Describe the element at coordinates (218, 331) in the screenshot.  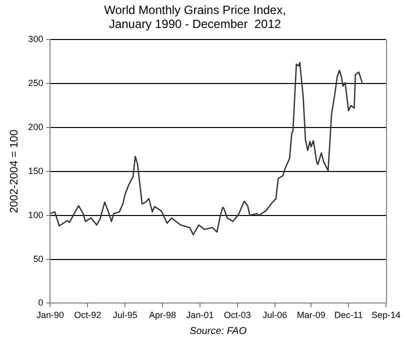
I see `source-note: Source: FAO` at that location.